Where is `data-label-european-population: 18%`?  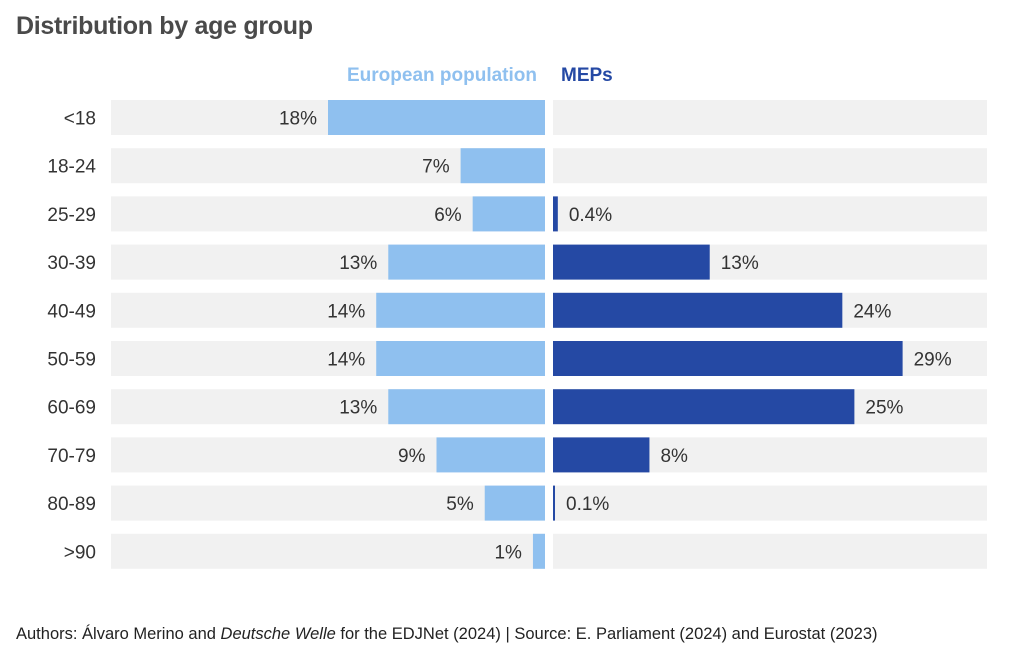
data-label-european-population: 18% is located at coordinates (298, 119).